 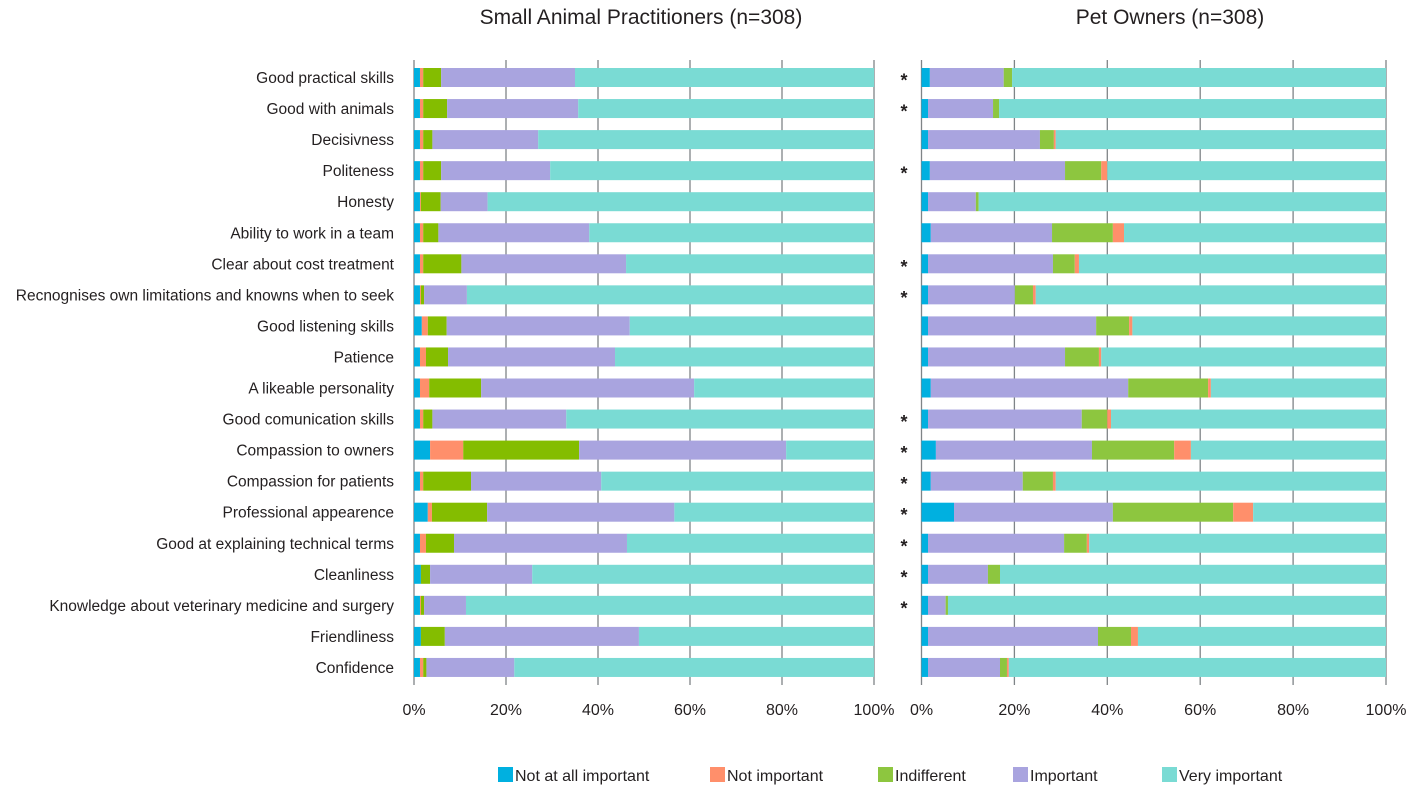 What do you see at coordinates (644, 140) in the screenshot?
I see `bar-row-decisivness` at bounding box center [644, 140].